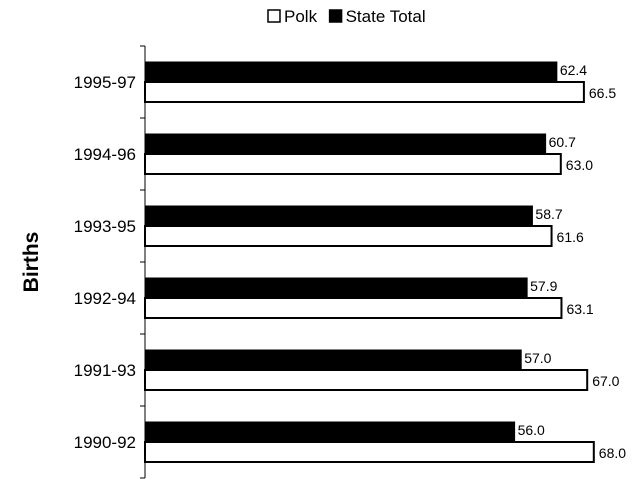 This screenshot has height=479, width=637. What do you see at coordinates (537, 358) in the screenshot?
I see `value-label-state-total-1991-93: 57.0` at bounding box center [537, 358].